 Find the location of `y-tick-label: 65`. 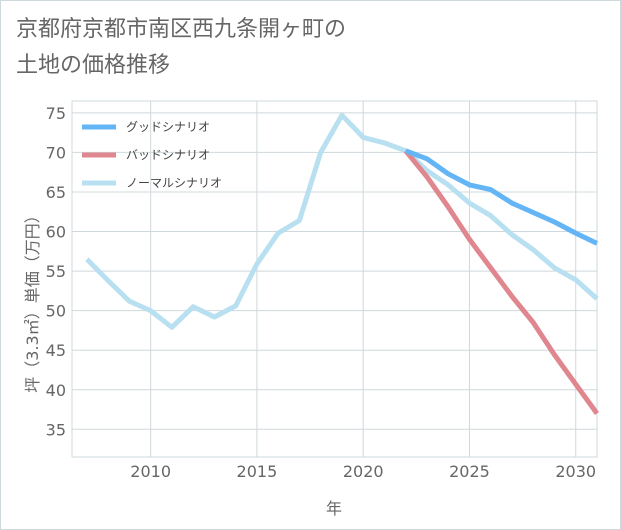

y-tick-label: 65 is located at coordinates (56, 192).